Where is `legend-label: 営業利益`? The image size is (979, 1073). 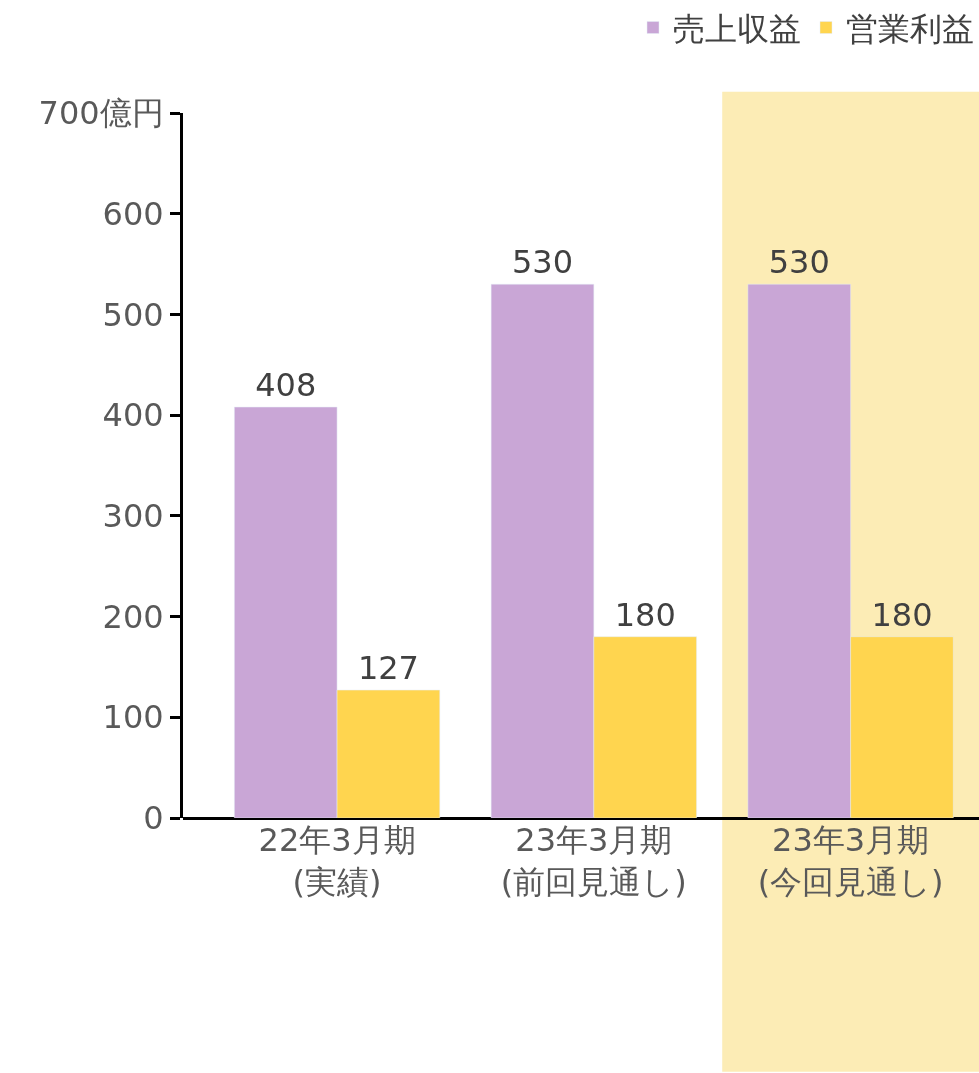
legend-label: 営業利益 is located at coordinates (910, 28).